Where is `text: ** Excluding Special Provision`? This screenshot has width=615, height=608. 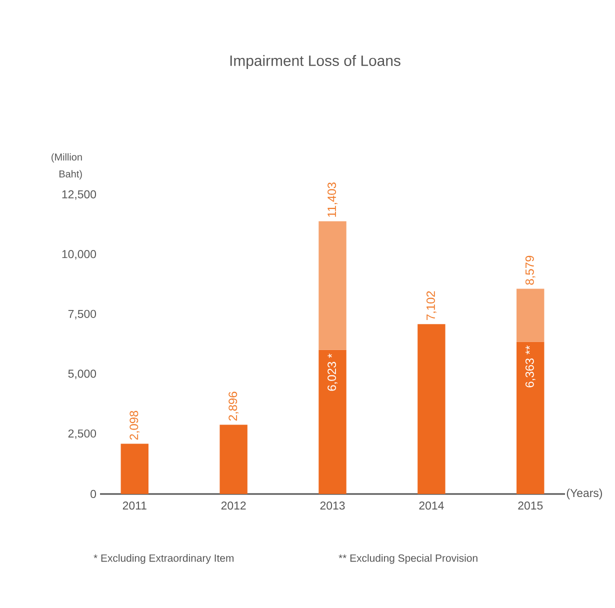 text: ** Excluding Special Provision is located at coordinates (408, 559).